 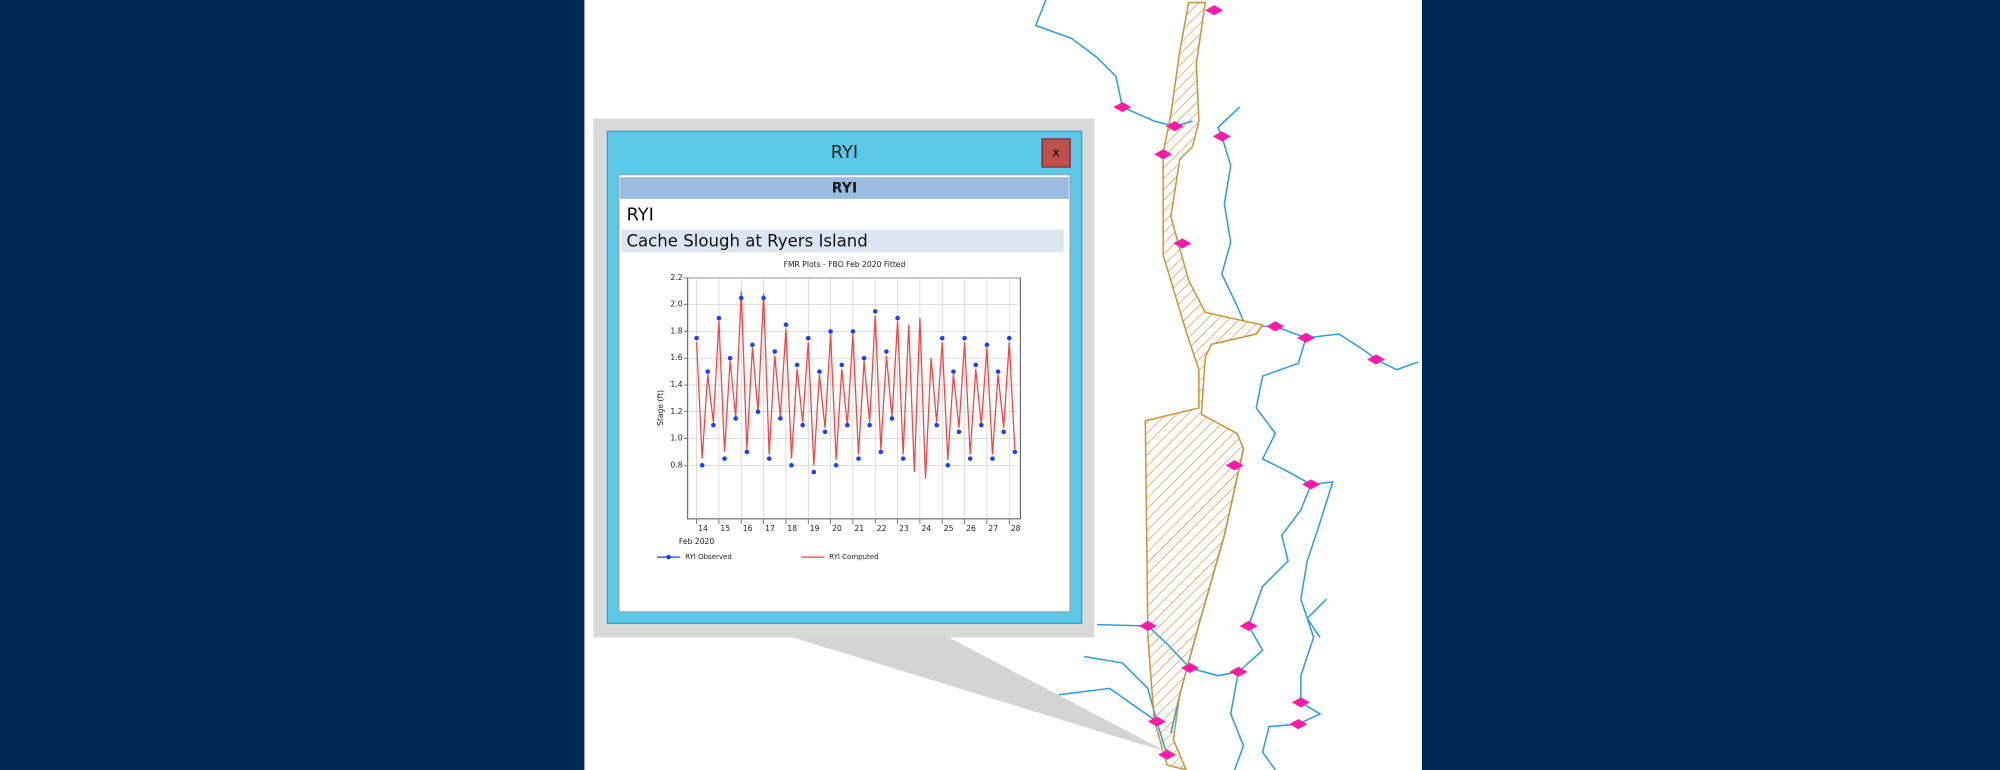 I want to click on hatched-region, so click(x=1204, y=385).